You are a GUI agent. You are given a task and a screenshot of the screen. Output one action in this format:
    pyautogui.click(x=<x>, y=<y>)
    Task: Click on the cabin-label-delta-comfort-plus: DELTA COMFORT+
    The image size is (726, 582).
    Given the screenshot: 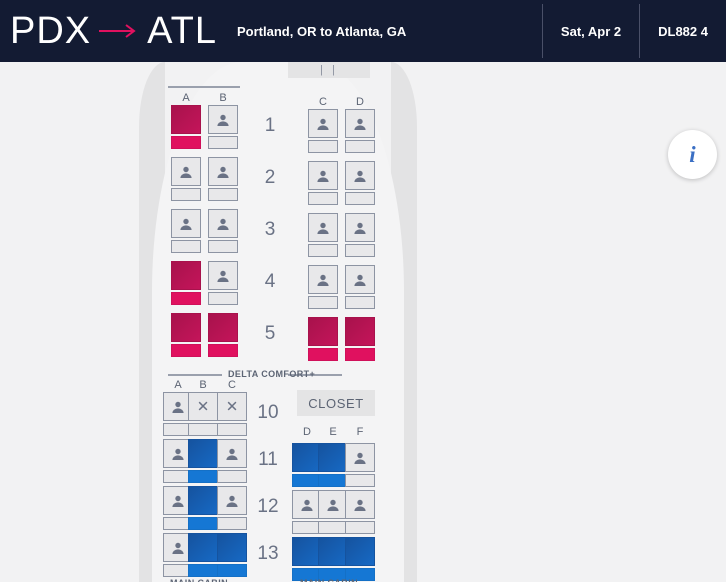 What is the action you would take?
    pyautogui.click(x=272, y=374)
    